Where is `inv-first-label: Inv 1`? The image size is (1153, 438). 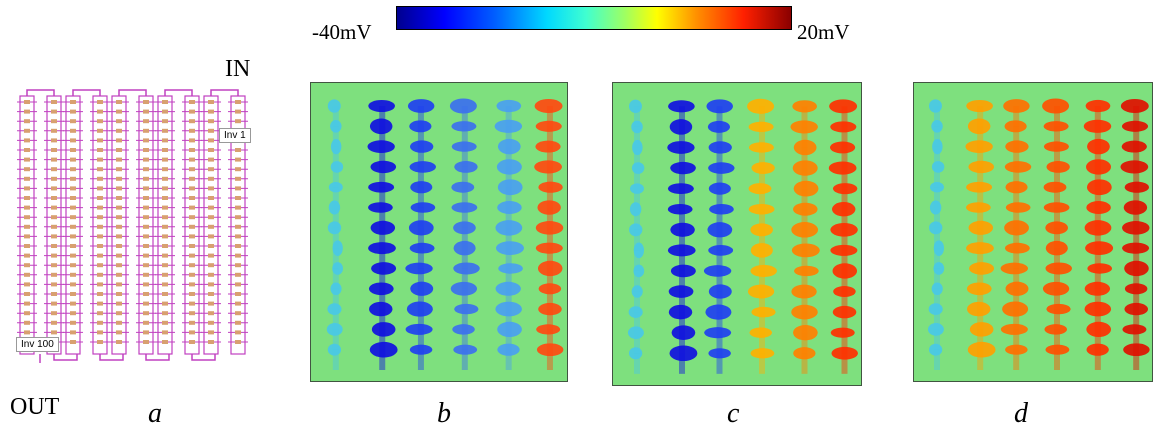
inv-first-label: Inv 1 is located at coordinates (235, 135).